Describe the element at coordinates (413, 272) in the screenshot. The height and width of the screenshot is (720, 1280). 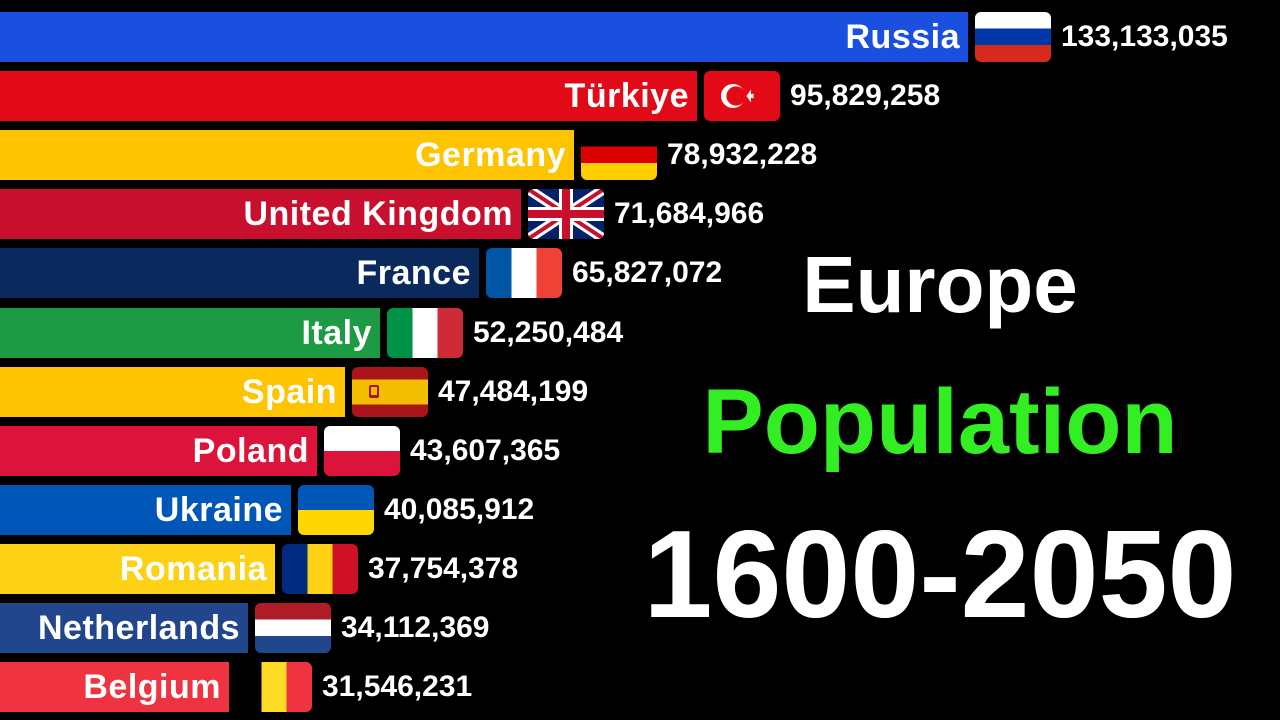
I see `bar-label: France` at that location.